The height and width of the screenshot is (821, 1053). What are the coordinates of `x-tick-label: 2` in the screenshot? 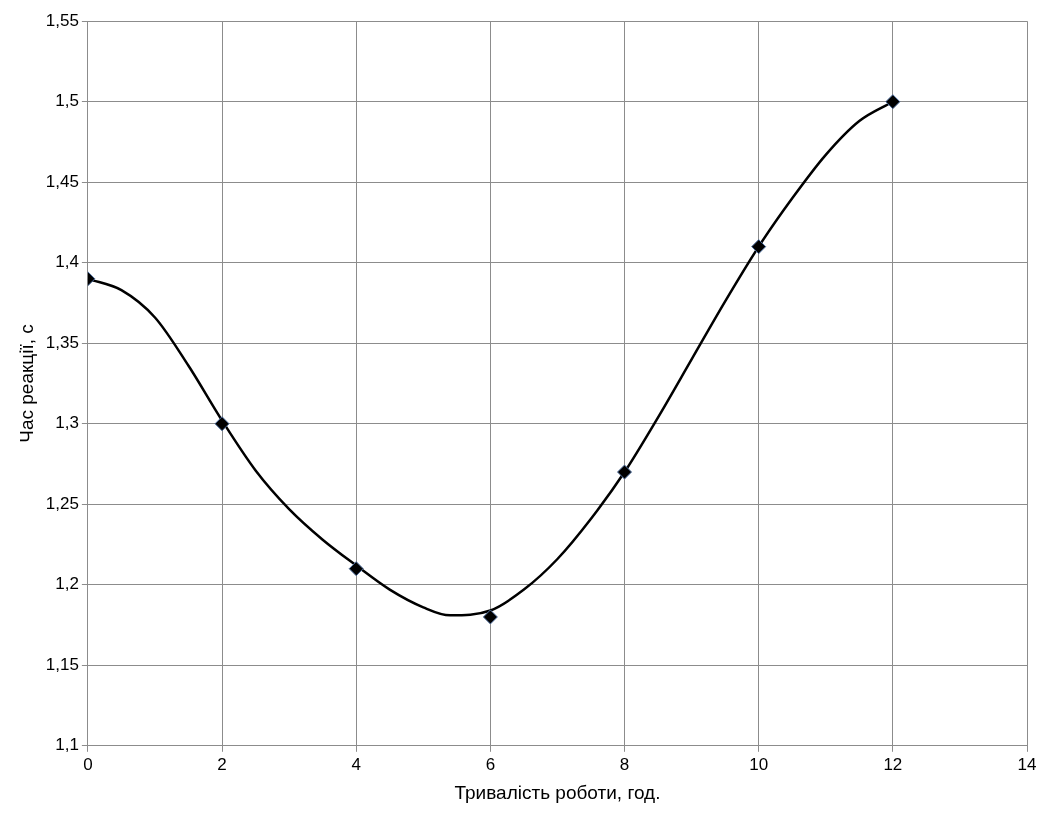 It's located at (222, 764).